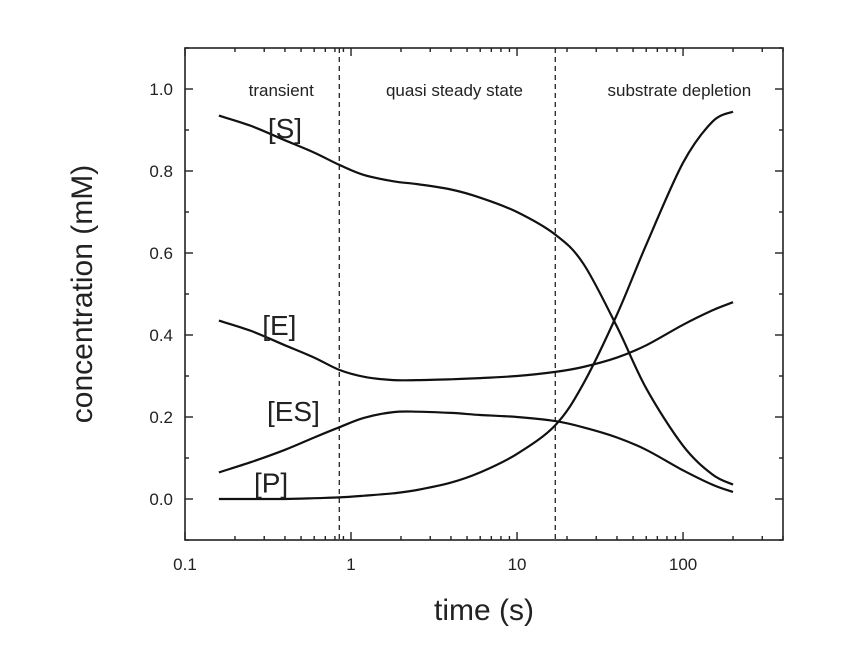 This screenshot has width=850, height=651. What do you see at coordinates (484, 610) in the screenshot?
I see `x-axis-title: time (s)` at bounding box center [484, 610].